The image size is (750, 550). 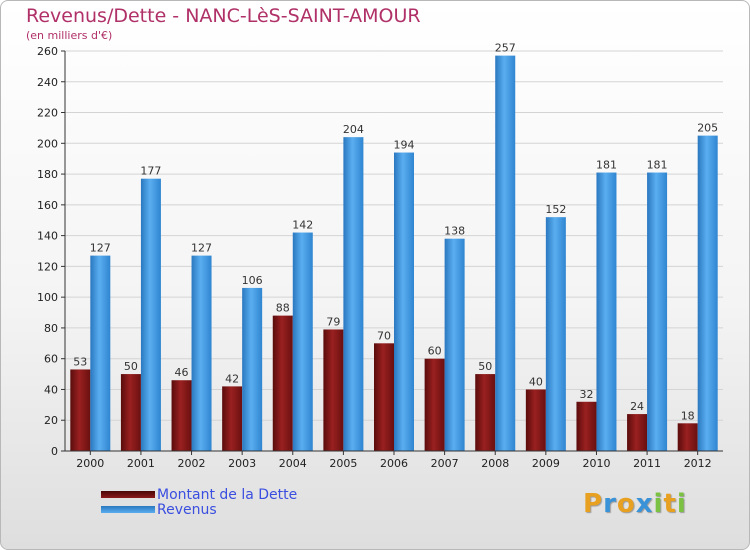 What do you see at coordinates (495, 463) in the screenshot?
I see `x-tick-label: 2008` at bounding box center [495, 463].